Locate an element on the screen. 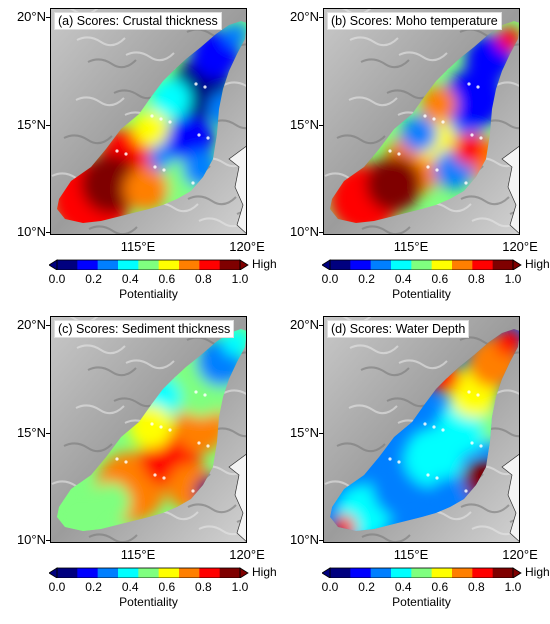  landmass-coastline is located at coordinates (237, 498).